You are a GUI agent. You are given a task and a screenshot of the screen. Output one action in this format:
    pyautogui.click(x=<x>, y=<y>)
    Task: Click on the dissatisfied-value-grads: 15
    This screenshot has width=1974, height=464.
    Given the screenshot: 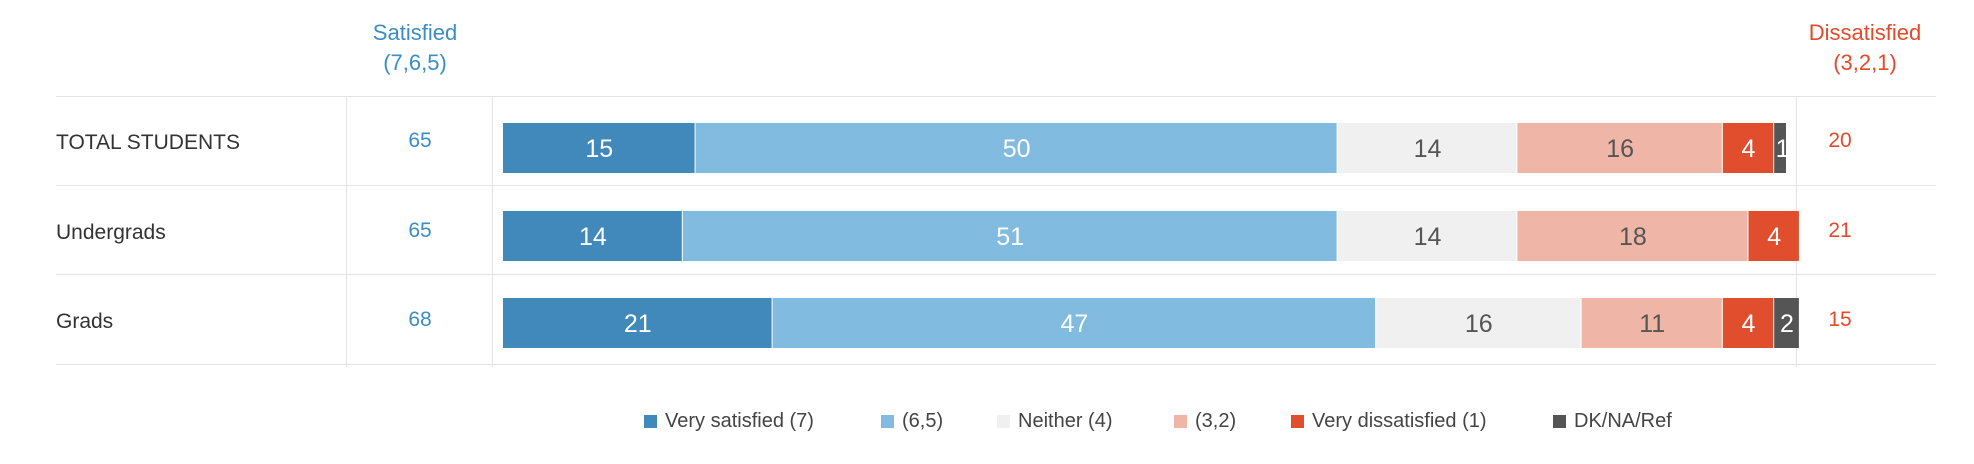 What is the action you would take?
    pyautogui.click(x=1840, y=319)
    